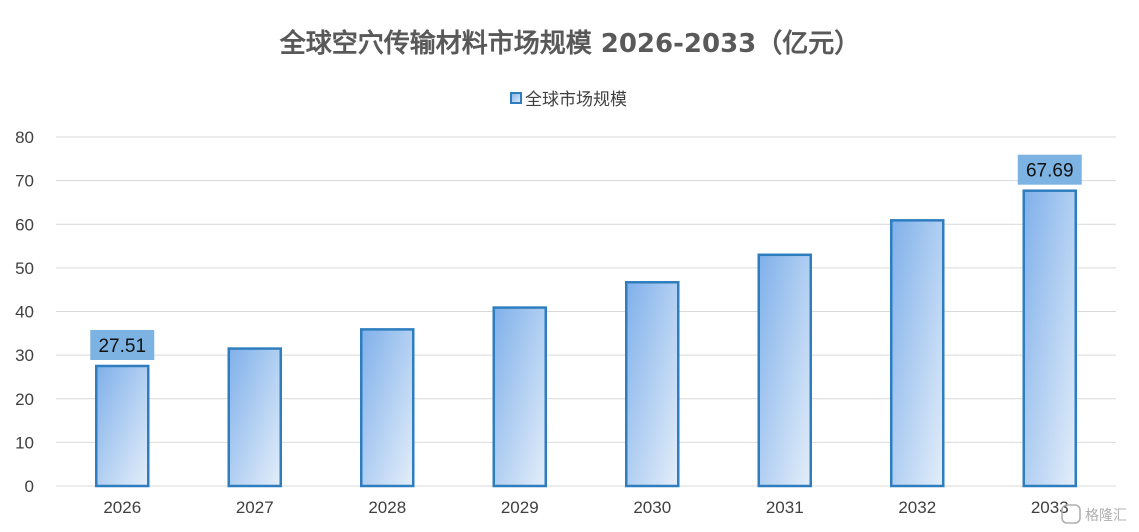  Describe the element at coordinates (570, 43) in the screenshot. I see `chart-title: 全球空穴传输材料市场规模 2026-2033（亿元）` at that location.